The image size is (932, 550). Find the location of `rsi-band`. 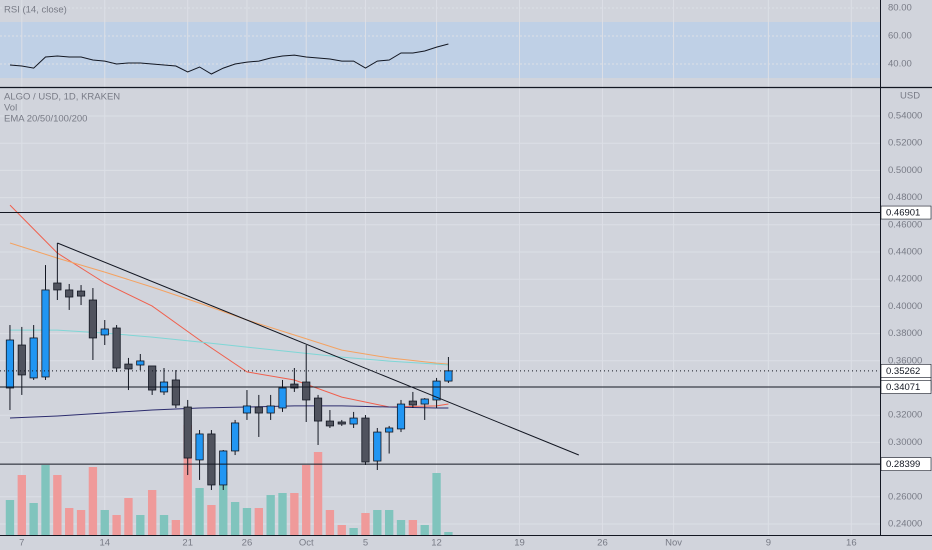

rsi-band is located at coordinates (440, 50).